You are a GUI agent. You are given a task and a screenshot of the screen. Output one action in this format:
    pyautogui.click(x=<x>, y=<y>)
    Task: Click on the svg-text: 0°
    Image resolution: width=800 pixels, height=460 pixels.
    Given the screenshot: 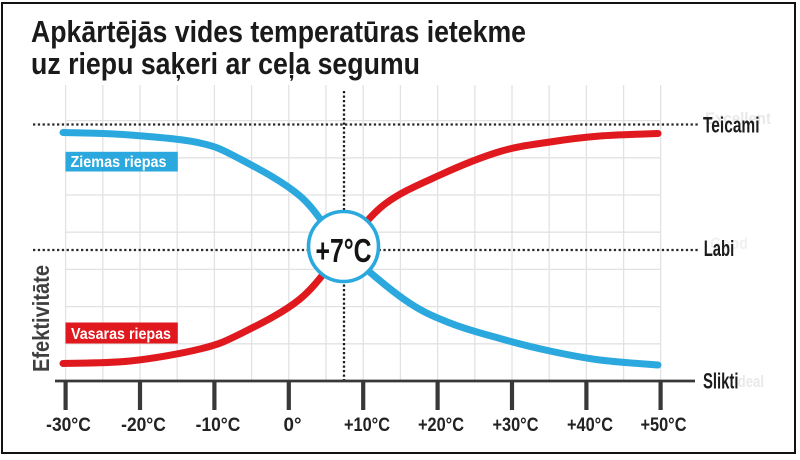 What is the action you would take?
    pyautogui.click(x=293, y=425)
    